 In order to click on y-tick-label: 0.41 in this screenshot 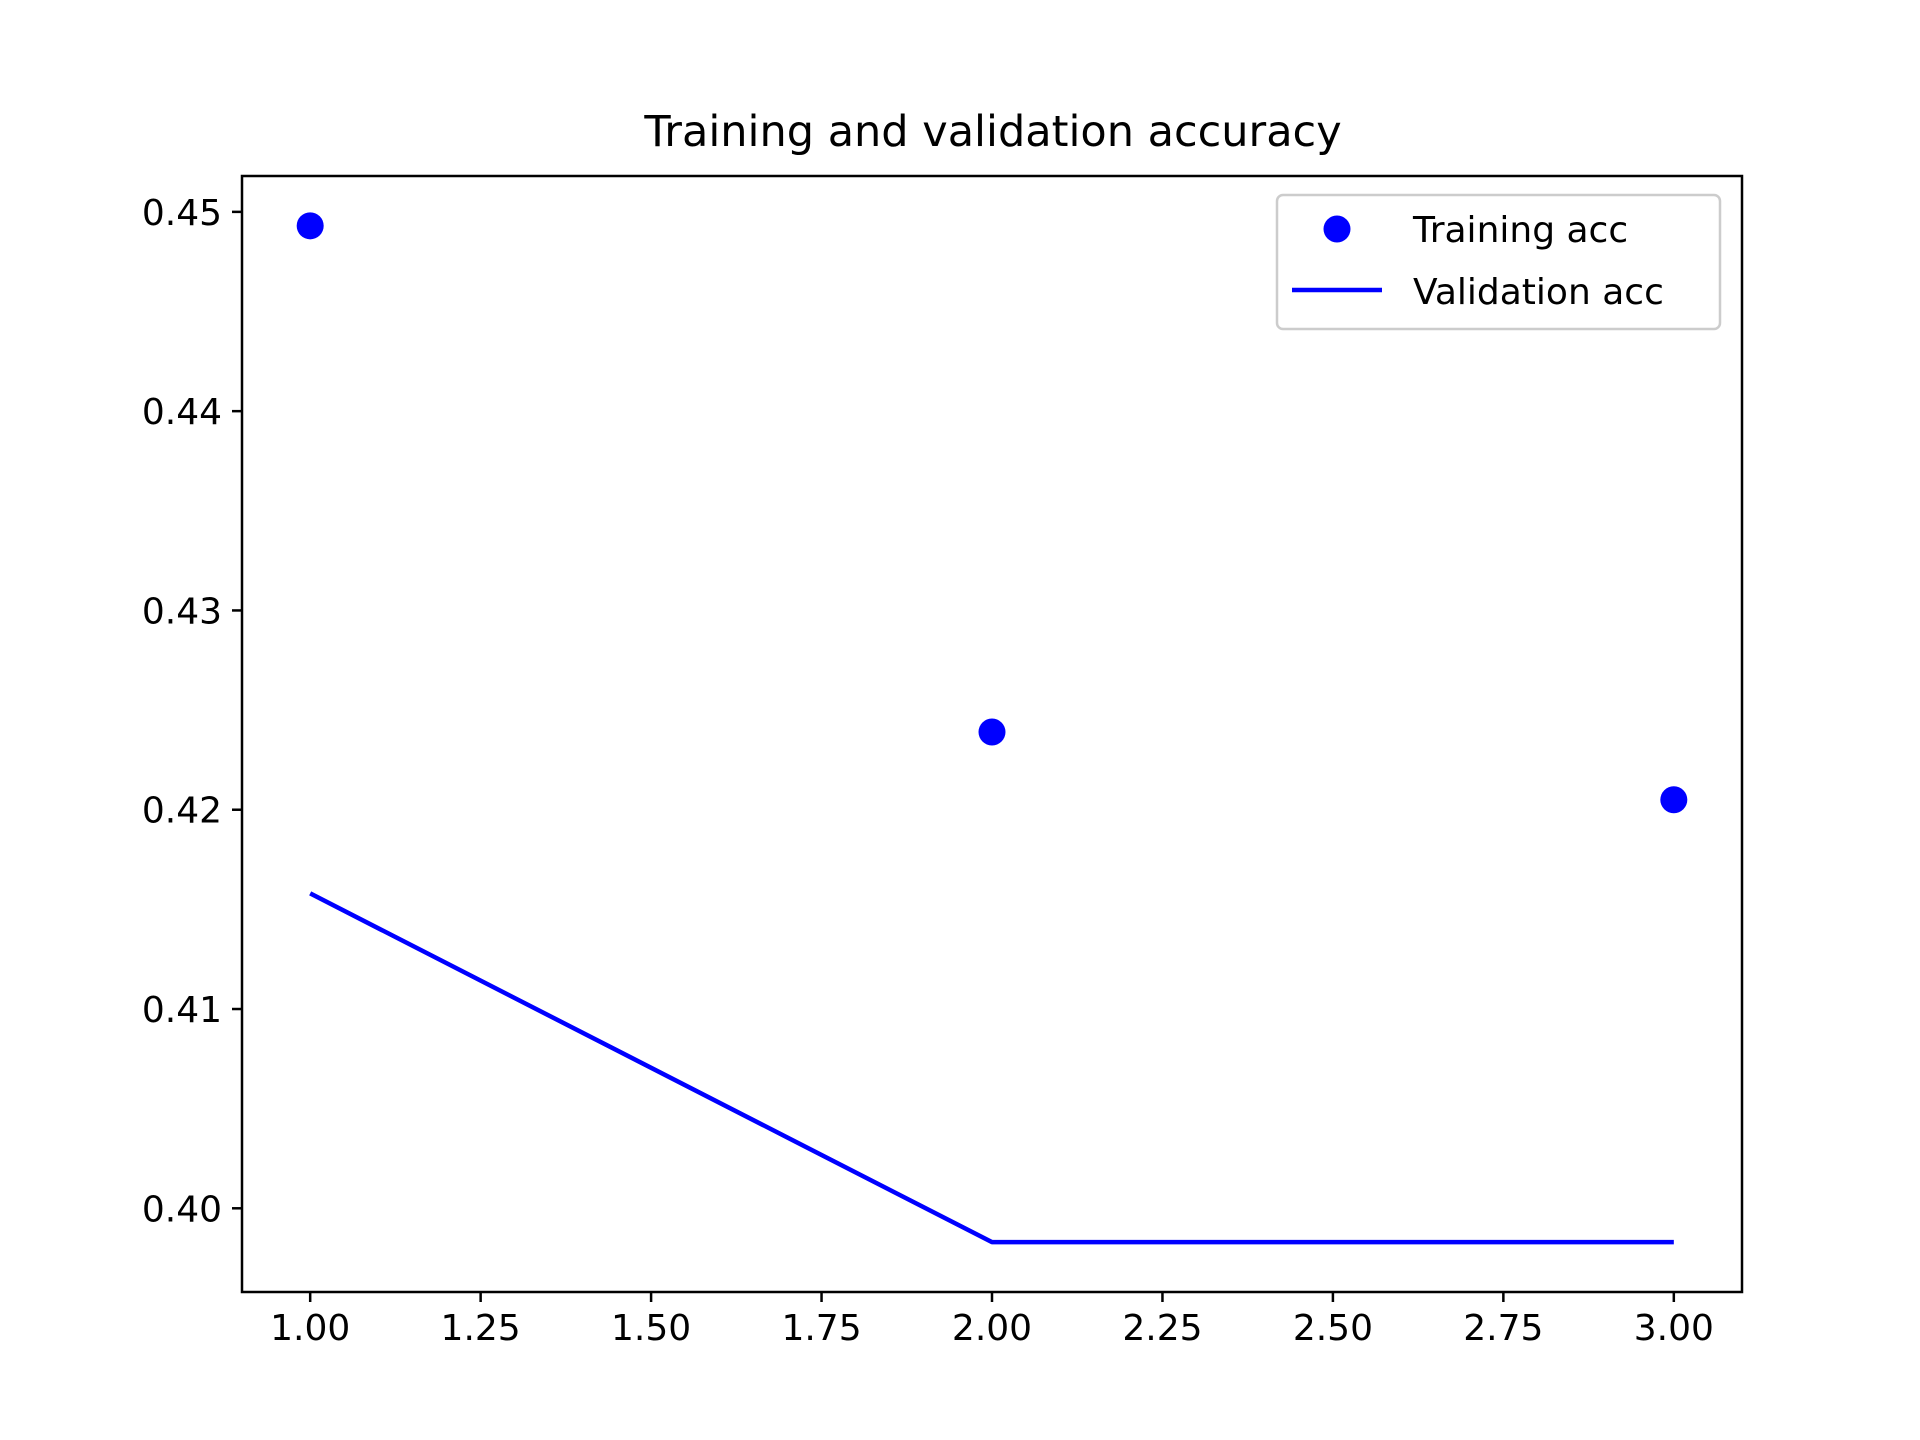, I will do `click(182, 1010)`.